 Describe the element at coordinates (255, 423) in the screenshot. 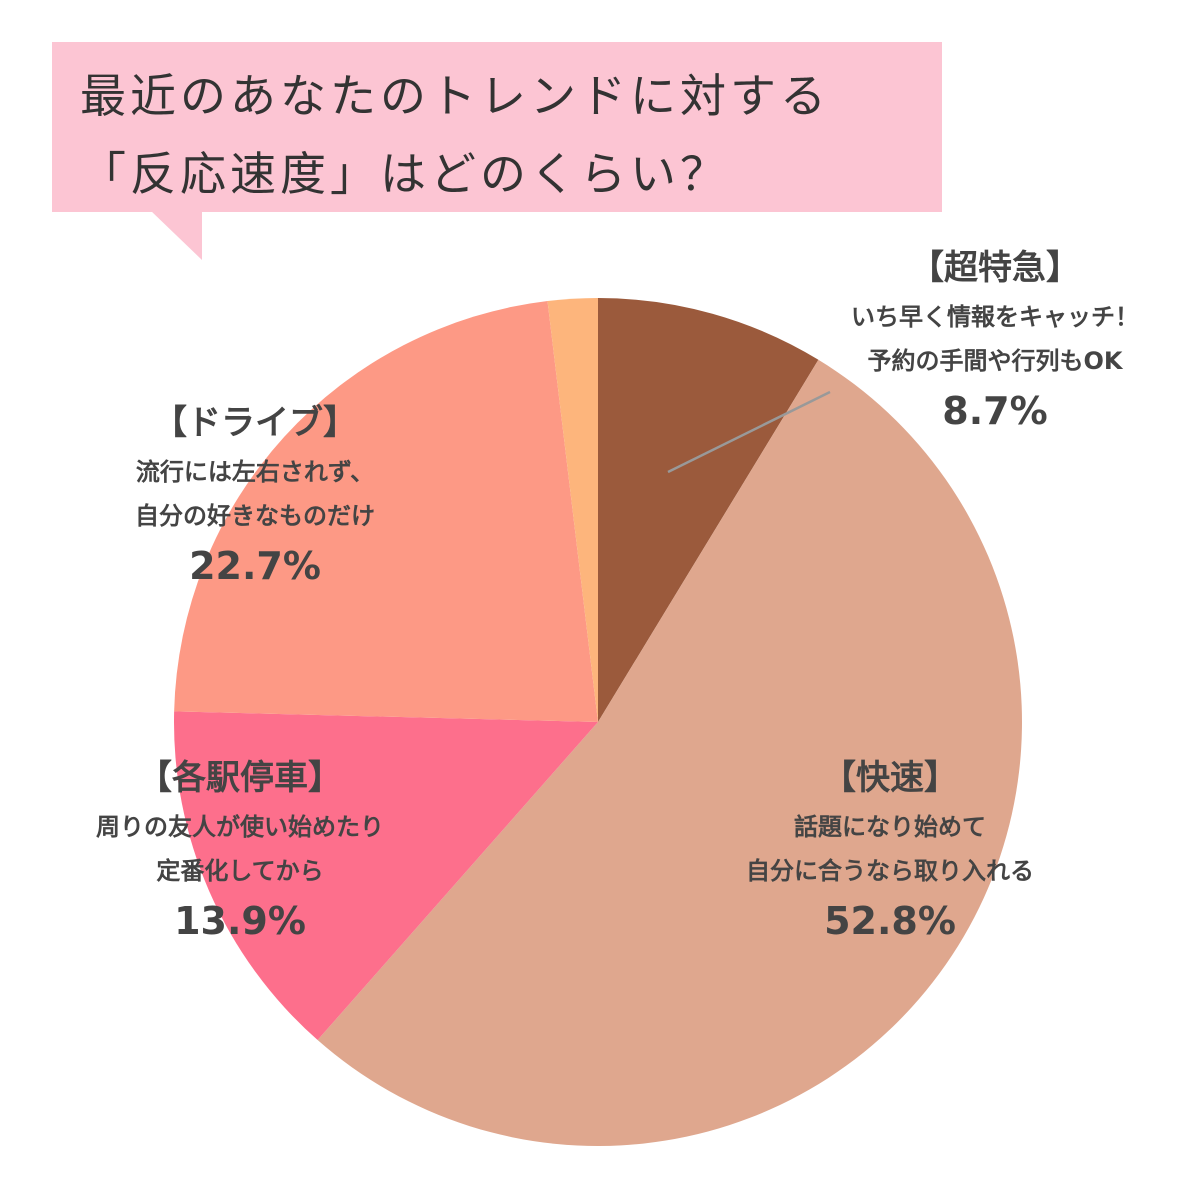

I see `slice-name-drive: 【ドライブ】` at that location.